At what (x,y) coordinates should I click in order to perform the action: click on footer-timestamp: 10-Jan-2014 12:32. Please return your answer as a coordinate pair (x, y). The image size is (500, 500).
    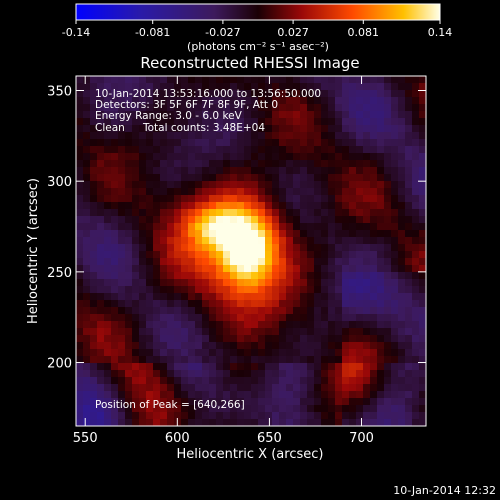
    Looking at the image, I should click on (444, 490).